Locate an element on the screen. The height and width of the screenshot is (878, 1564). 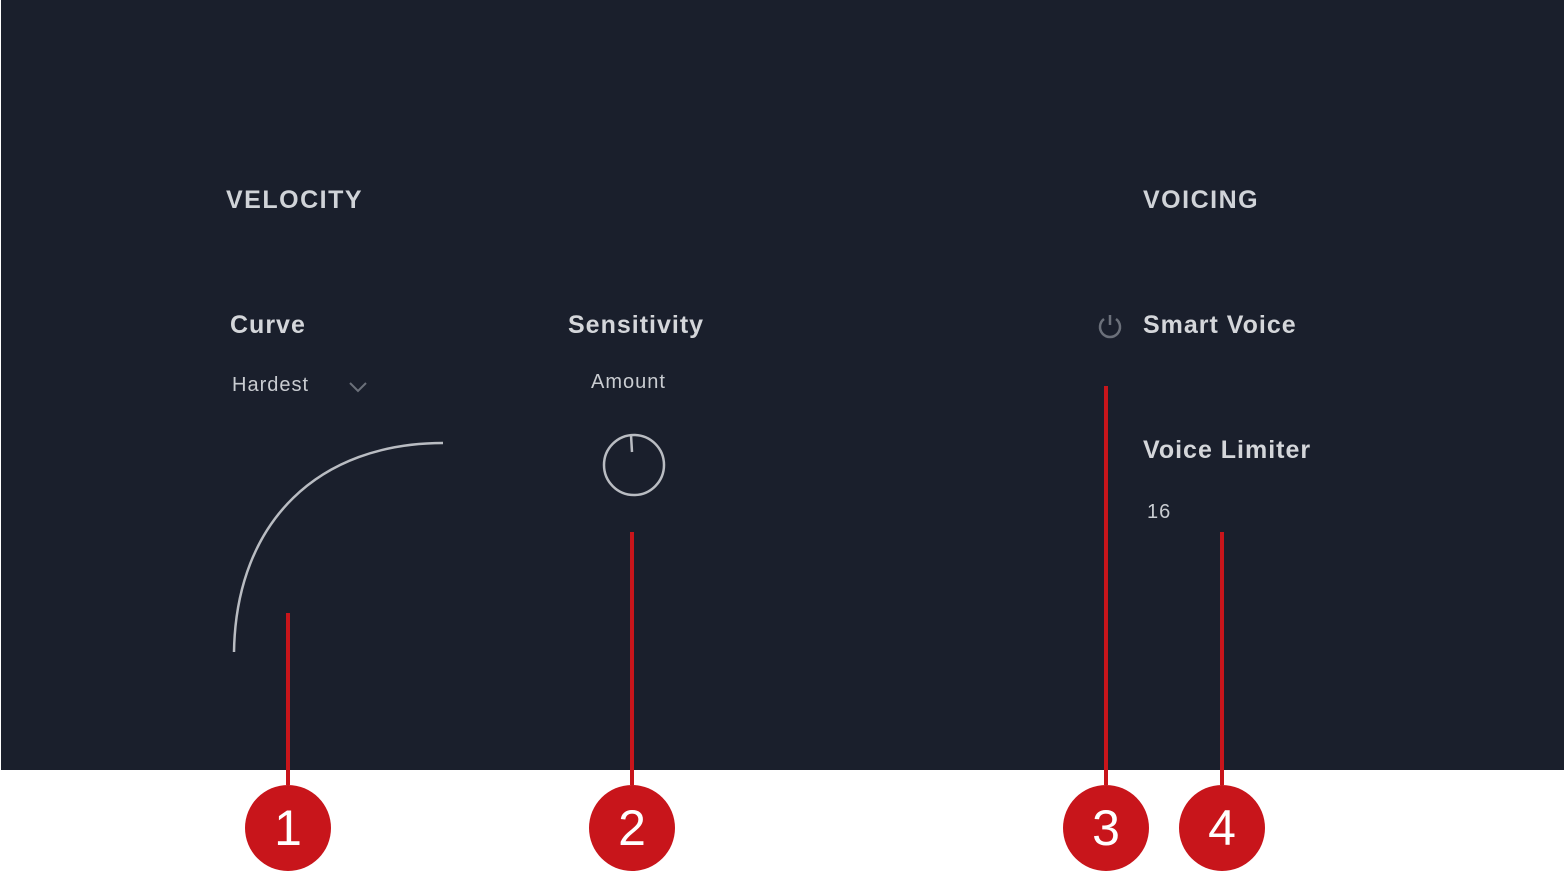
voice-limiter-label: Voice Limiter is located at coordinates (1227, 450).